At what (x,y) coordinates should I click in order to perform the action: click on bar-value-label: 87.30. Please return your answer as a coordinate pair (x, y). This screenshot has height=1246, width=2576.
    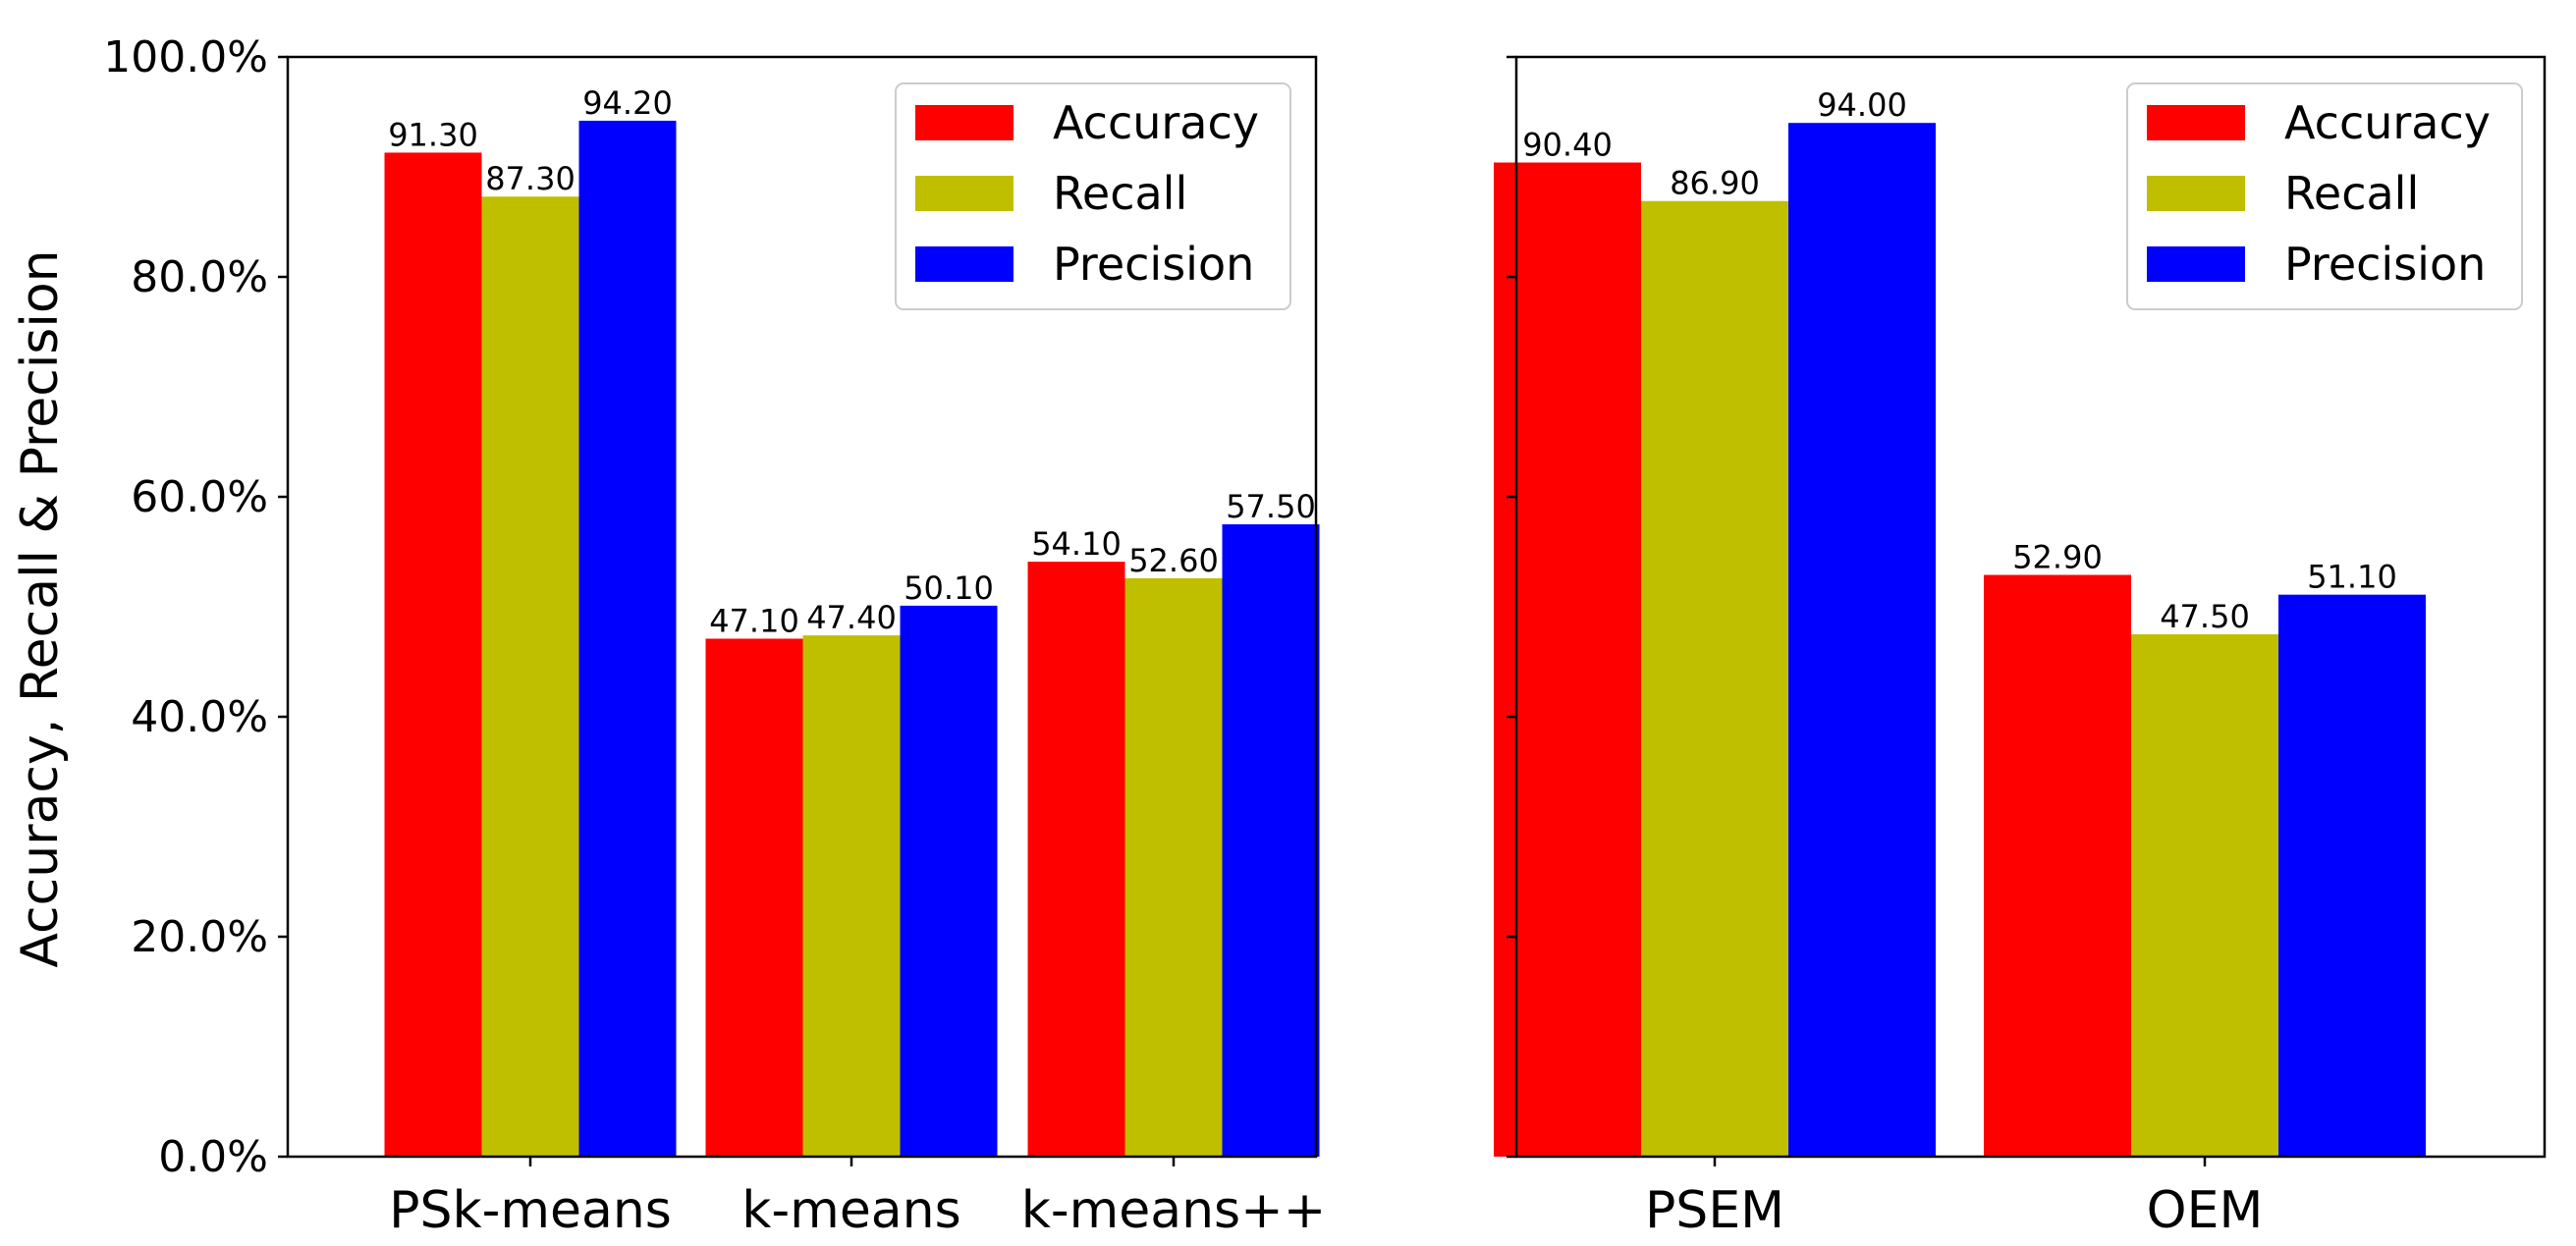
    Looking at the image, I should click on (530, 178).